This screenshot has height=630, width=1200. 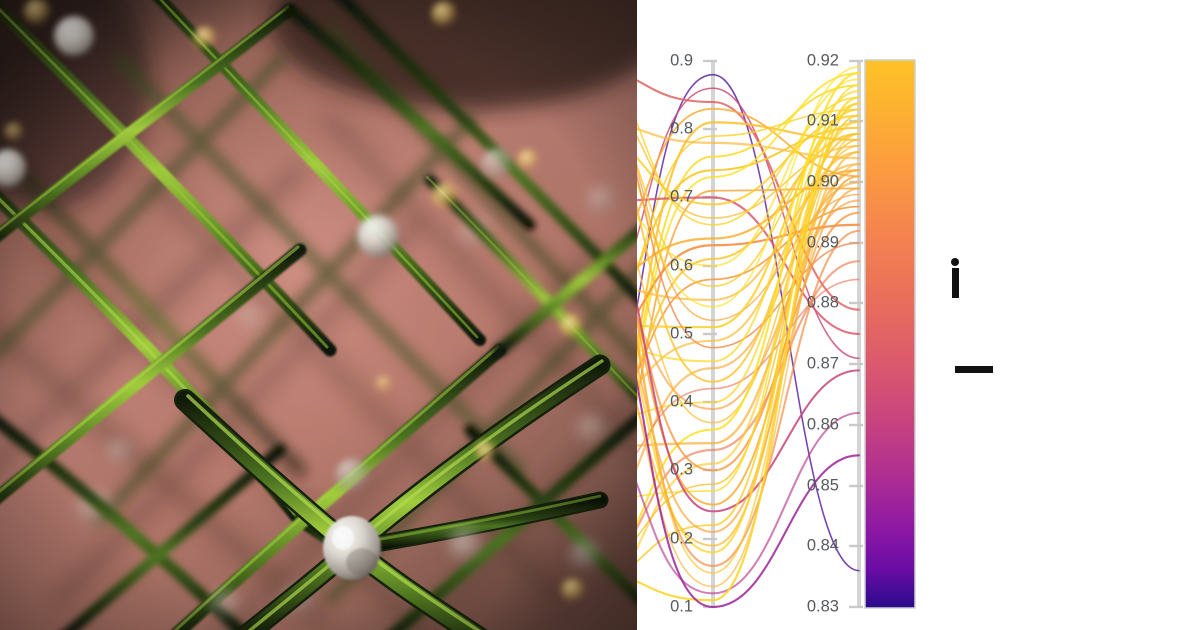 I want to click on tick-momentum-4: 0.5, so click(x=681, y=333).